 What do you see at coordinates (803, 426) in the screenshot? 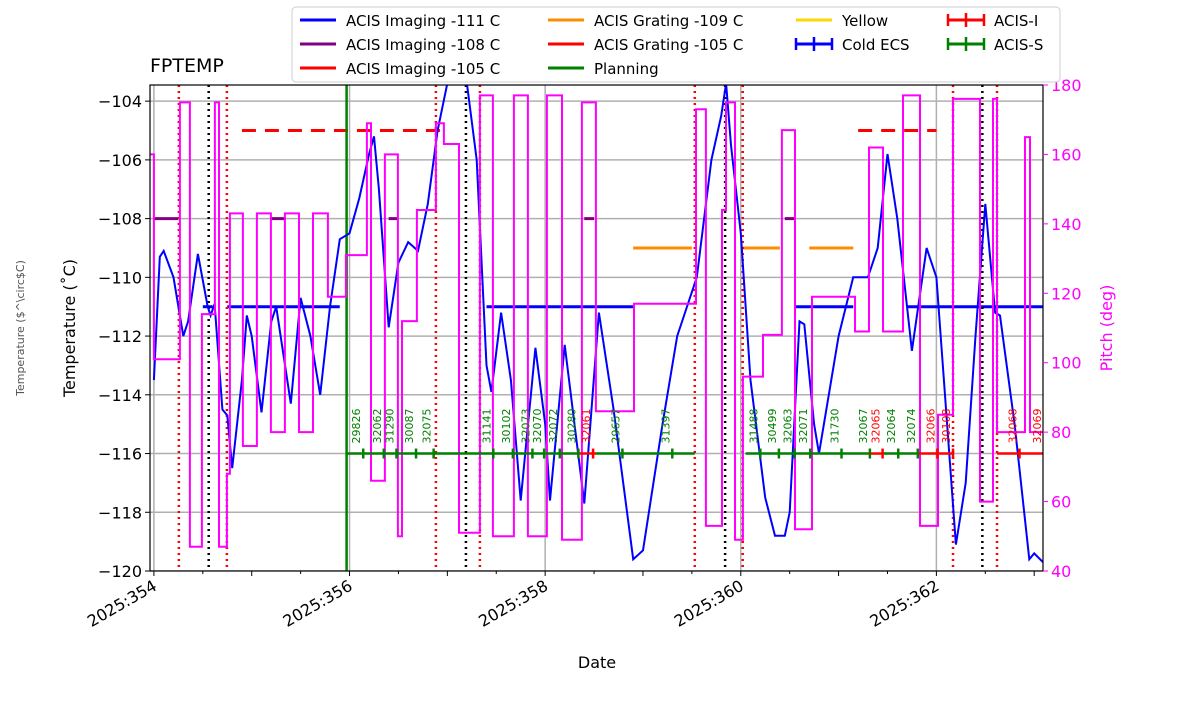
I see `obsid-label: 32071` at bounding box center [803, 426].